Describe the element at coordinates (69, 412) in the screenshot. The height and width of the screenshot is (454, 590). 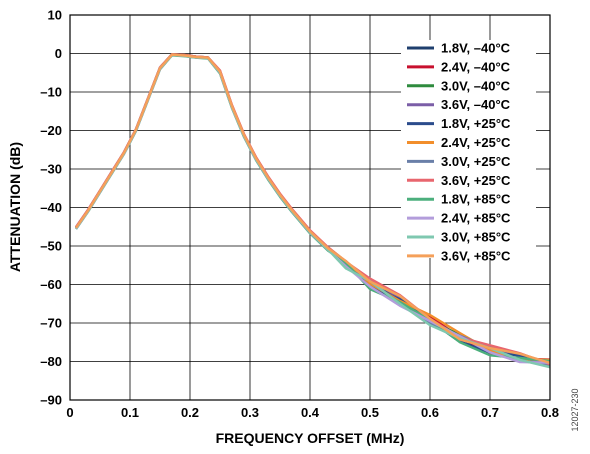
I see `x-tick-label: 0` at that location.